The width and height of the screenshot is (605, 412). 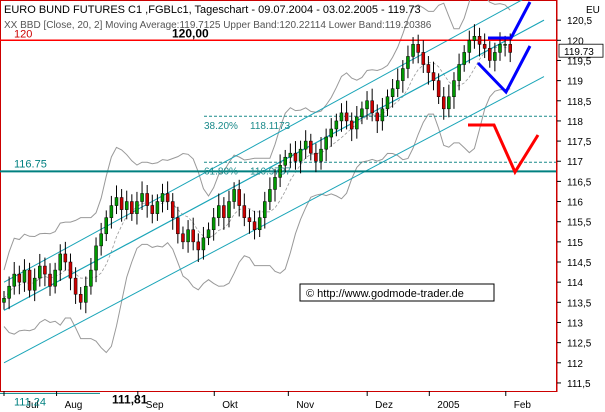 What do you see at coordinates (575, 283) in the screenshot?
I see `y-tick-label: 114` at bounding box center [575, 283].